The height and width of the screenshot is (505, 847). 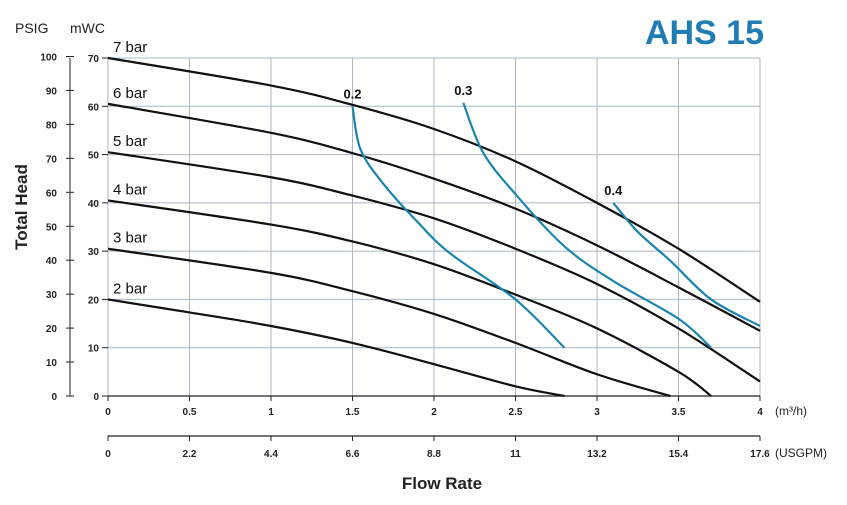 What do you see at coordinates (271, 454) in the screenshot?
I see `x-tick-label-usgpm: 4.4` at bounding box center [271, 454].